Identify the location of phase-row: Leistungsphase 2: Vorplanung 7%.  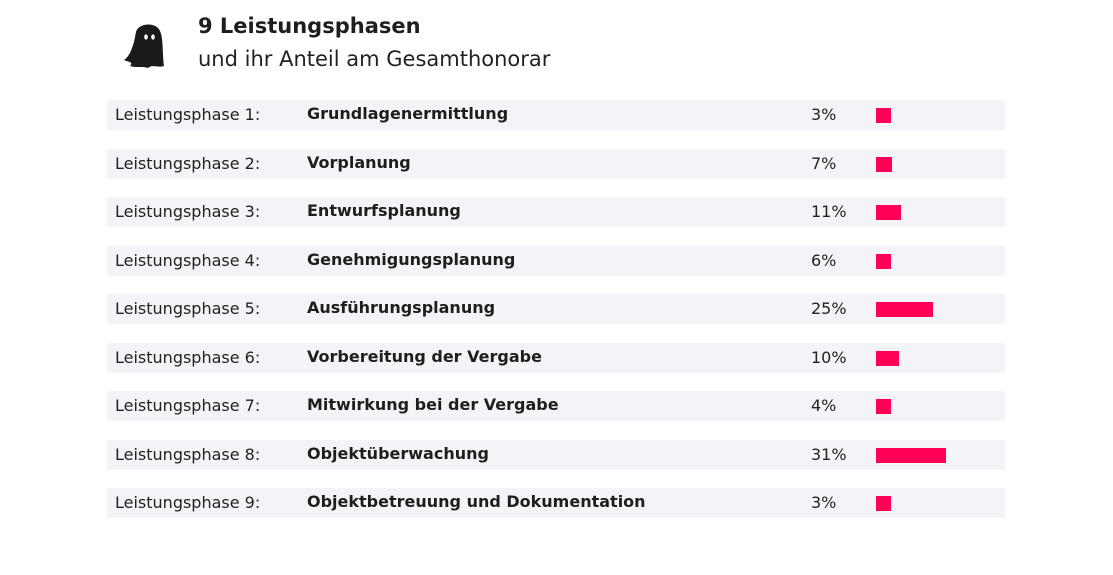
(556, 163).